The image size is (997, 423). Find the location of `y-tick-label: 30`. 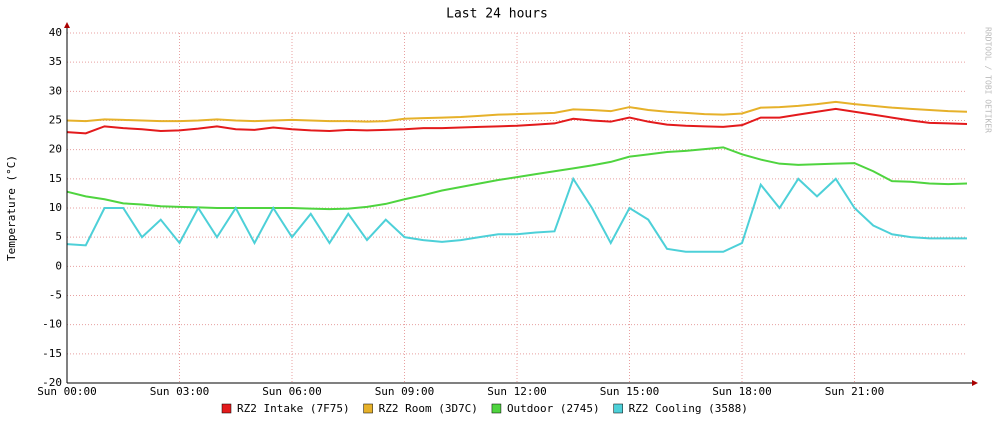

y-tick-label: 30 is located at coordinates (55, 90).